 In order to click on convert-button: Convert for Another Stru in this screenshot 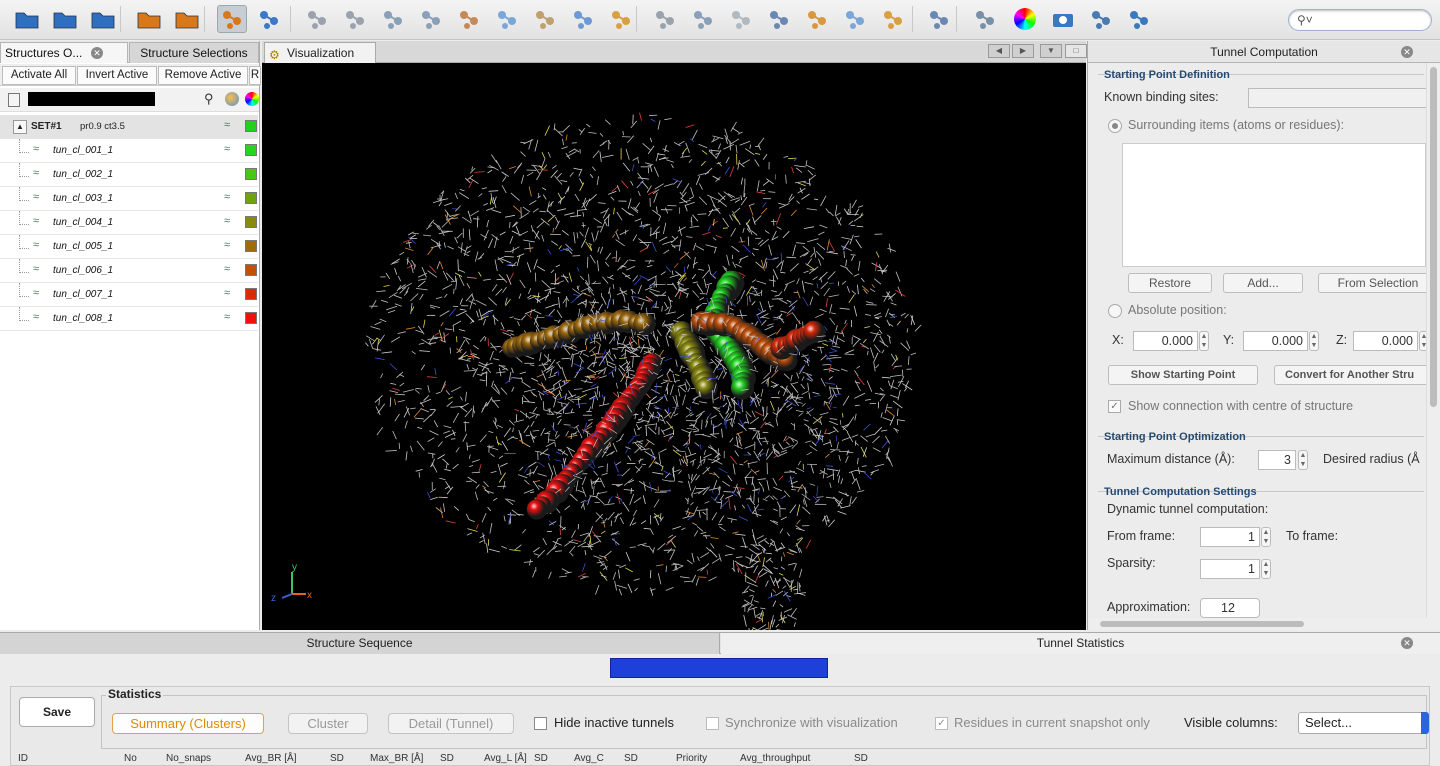, I will do `click(1354, 375)`.